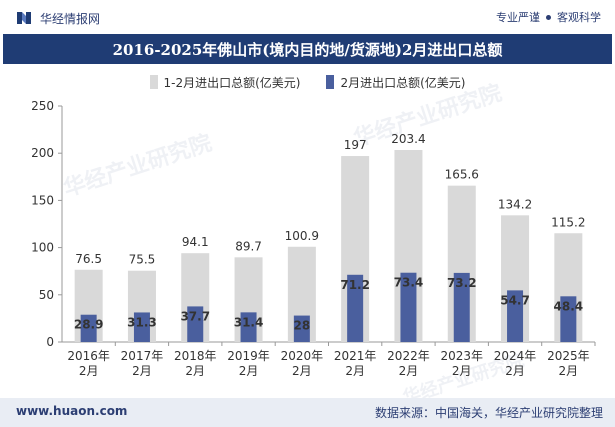  What do you see at coordinates (232, 82) in the screenshot?
I see `legend-label-total: 1-2月进出口总额(亿美元)` at bounding box center [232, 82].